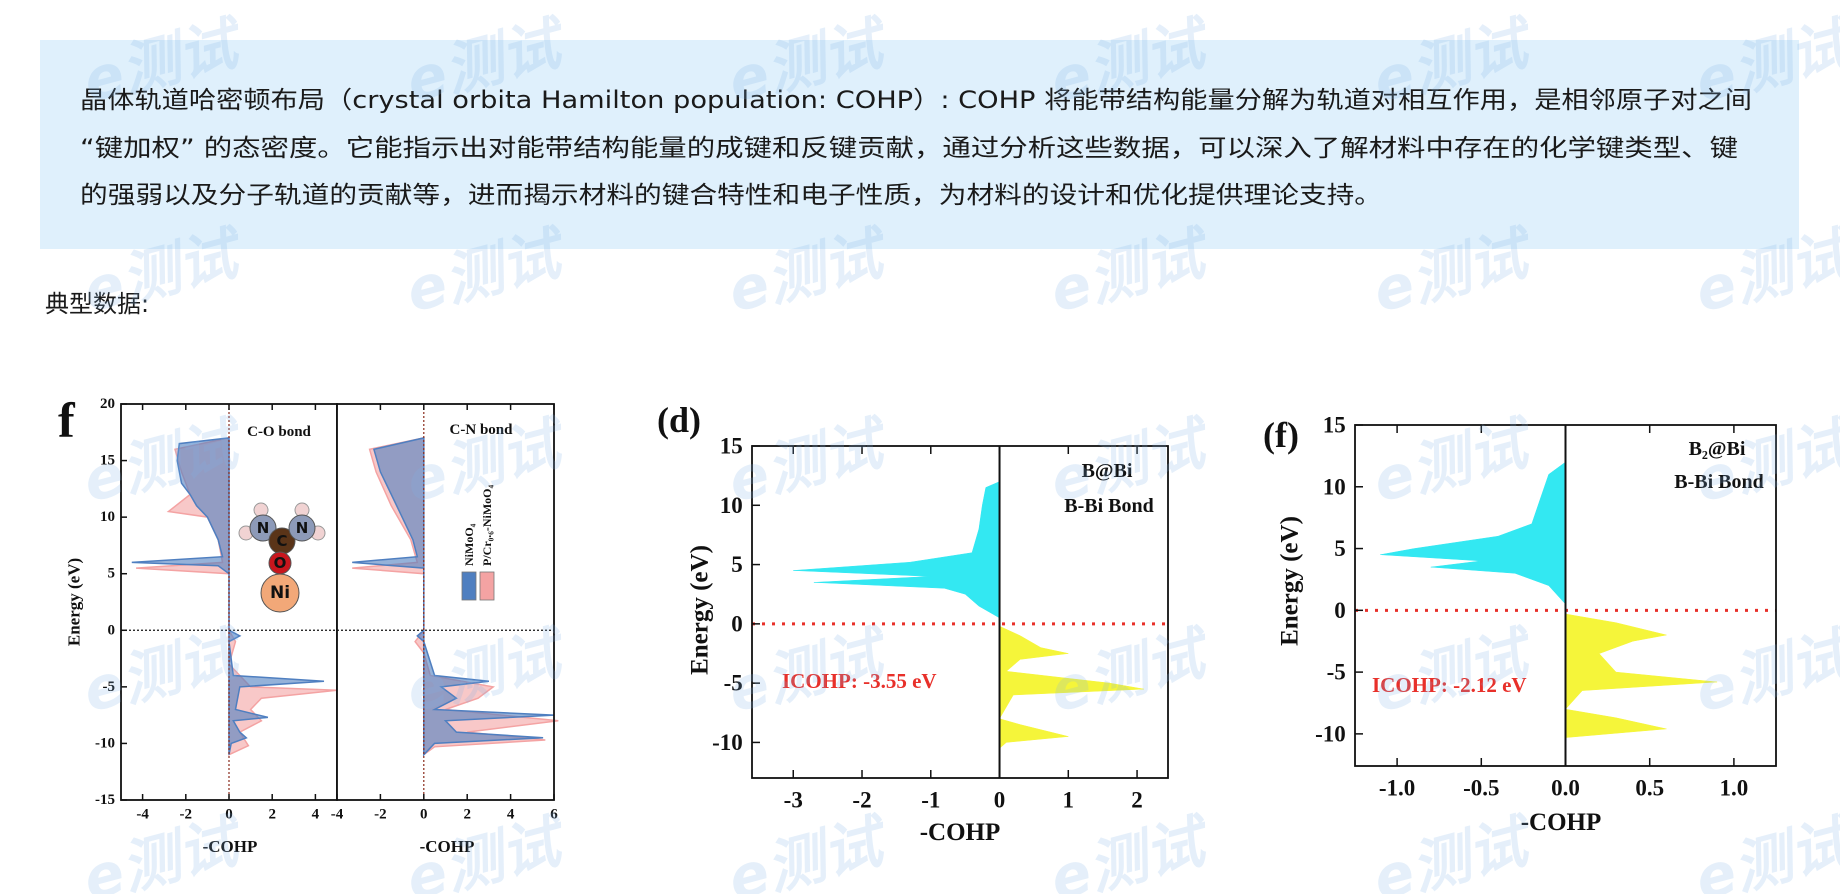 This screenshot has width=1840, height=894. What do you see at coordinates (279, 432) in the screenshot?
I see `subplot-title: C-O bond` at bounding box center [279, 432].